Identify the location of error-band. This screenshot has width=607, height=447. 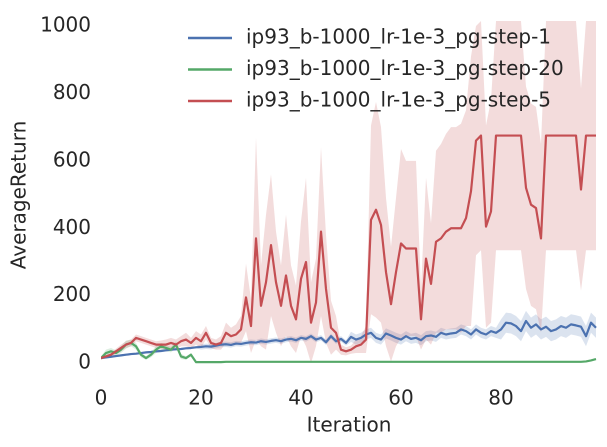
(348, 335).